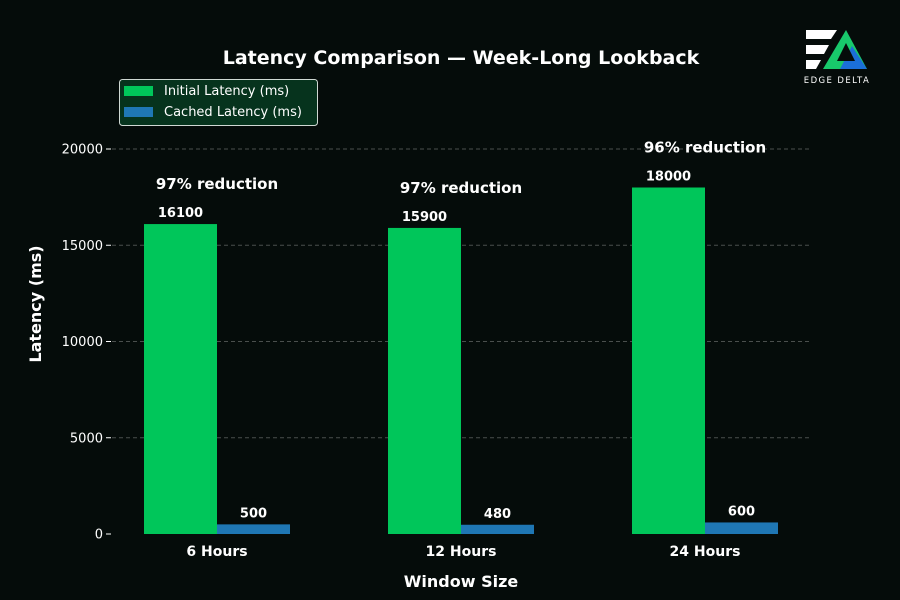 Image resolution: width=900 pixels, height=600 pixels. I want to click on value-label-initial-1: 15900, so click(424, 217).